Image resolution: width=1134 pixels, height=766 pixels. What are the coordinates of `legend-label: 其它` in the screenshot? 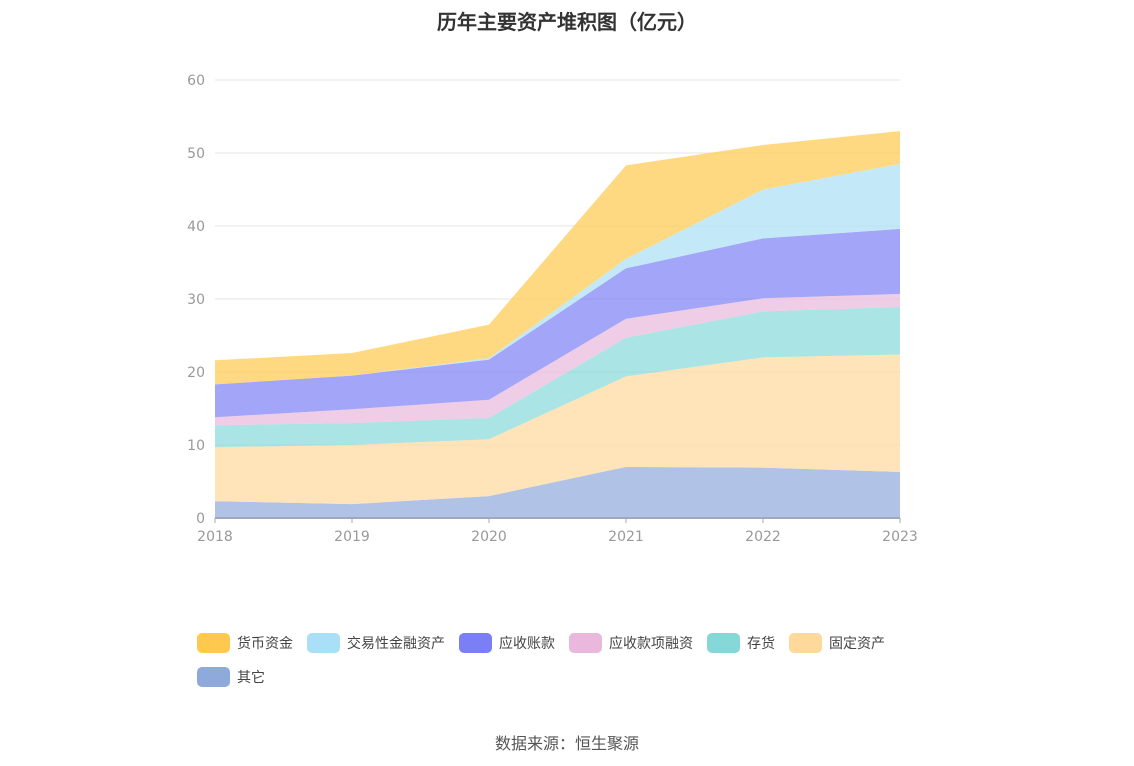 It's located at (251, 678).